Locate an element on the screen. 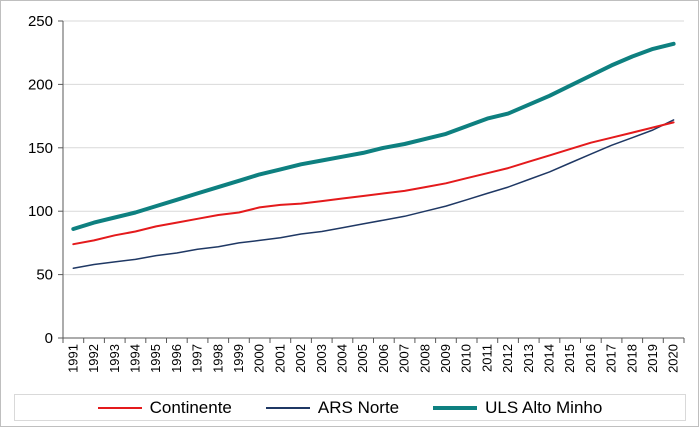 This screenshot has width=699, height=428. x-tick-label-2014: 2014 is located at coordinates (548, 358).